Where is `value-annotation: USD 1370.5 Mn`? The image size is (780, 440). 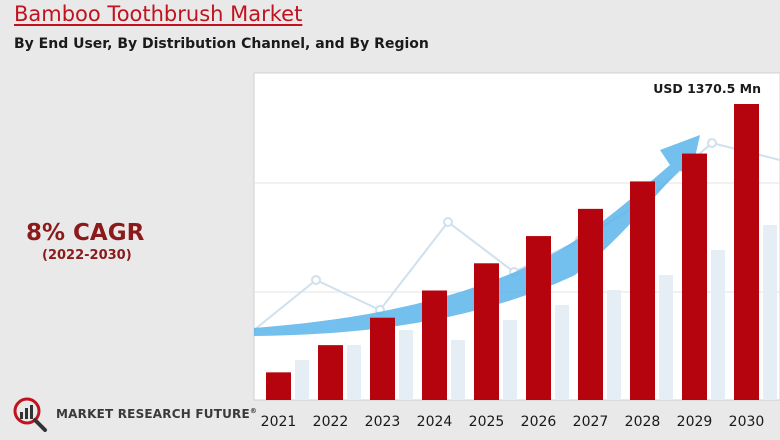
value-annotation: USD 1370.5 Mn is located at coordinates (707, 88).